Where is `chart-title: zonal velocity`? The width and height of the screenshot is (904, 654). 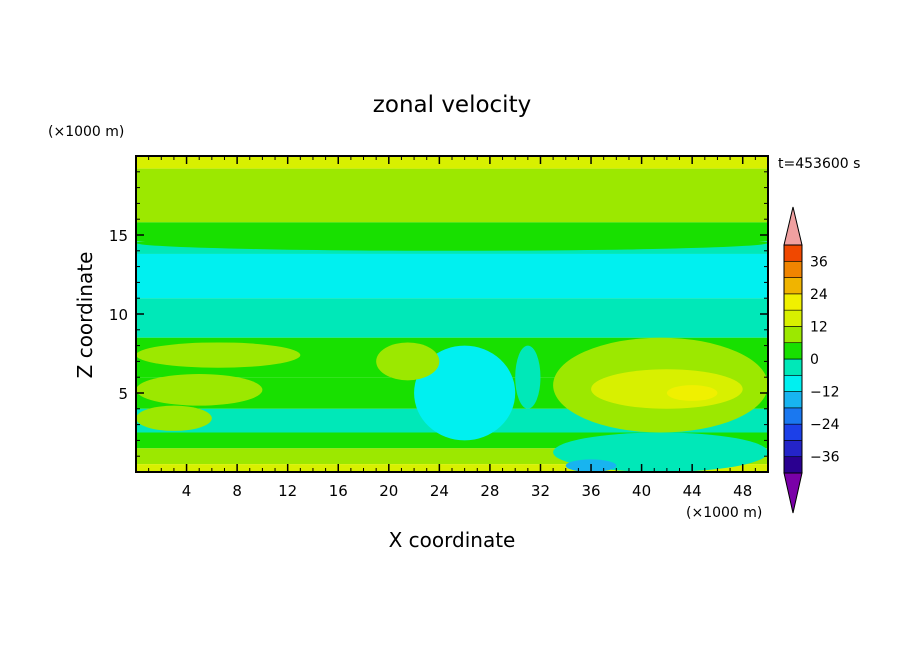
chart-title: zonal velocity is located at coordinates (452, 105).